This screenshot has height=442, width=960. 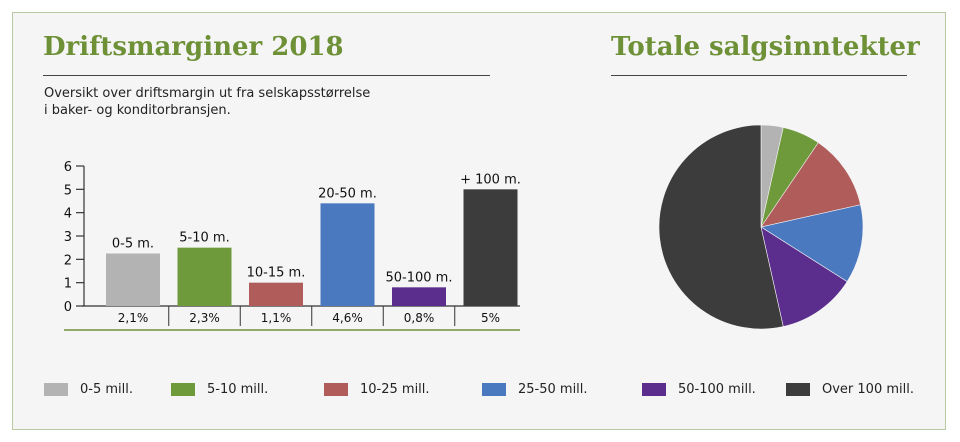 I want to click on bar-category-label: + 100 m., so click(x=490, y=179).